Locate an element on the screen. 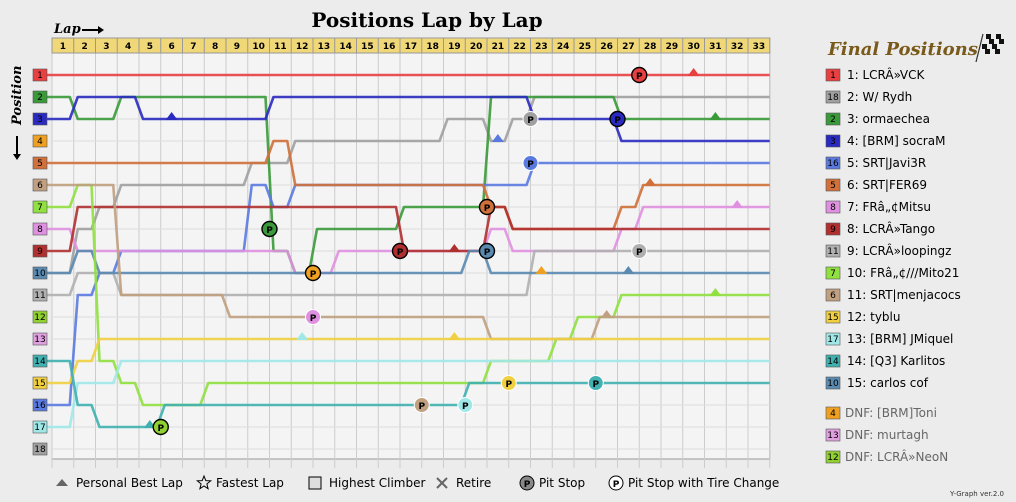 This screenshot has width=1016, height=502. lap-tick-label: 3 is located at coordinates (106, 47).